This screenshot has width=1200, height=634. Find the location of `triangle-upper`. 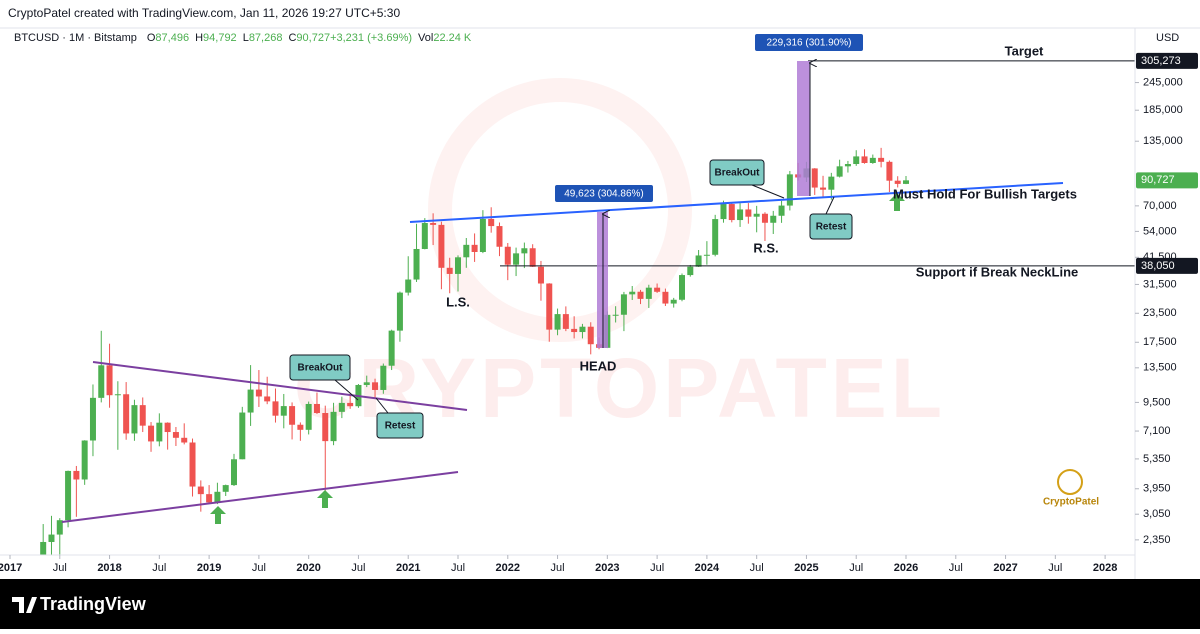

triangle-upper is located at coordinates (280, 386).